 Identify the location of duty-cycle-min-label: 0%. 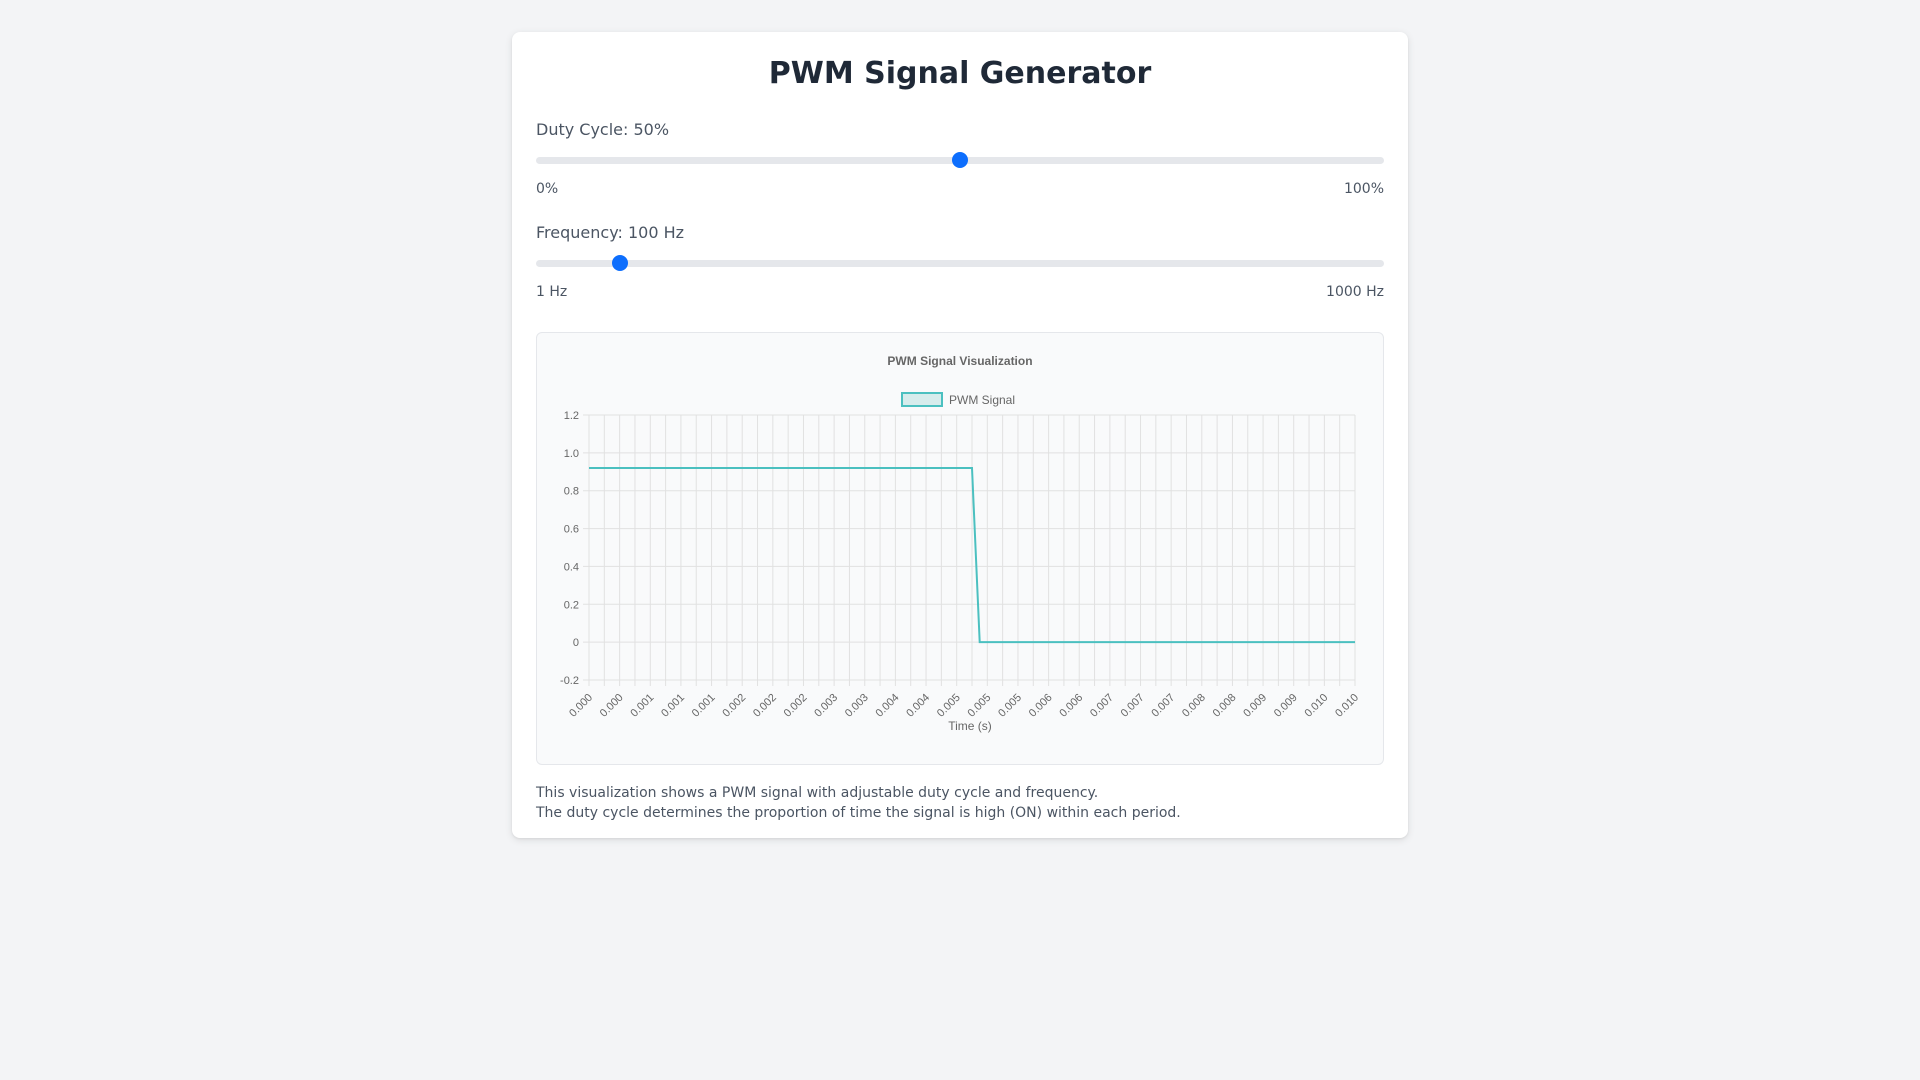
(547, 189).